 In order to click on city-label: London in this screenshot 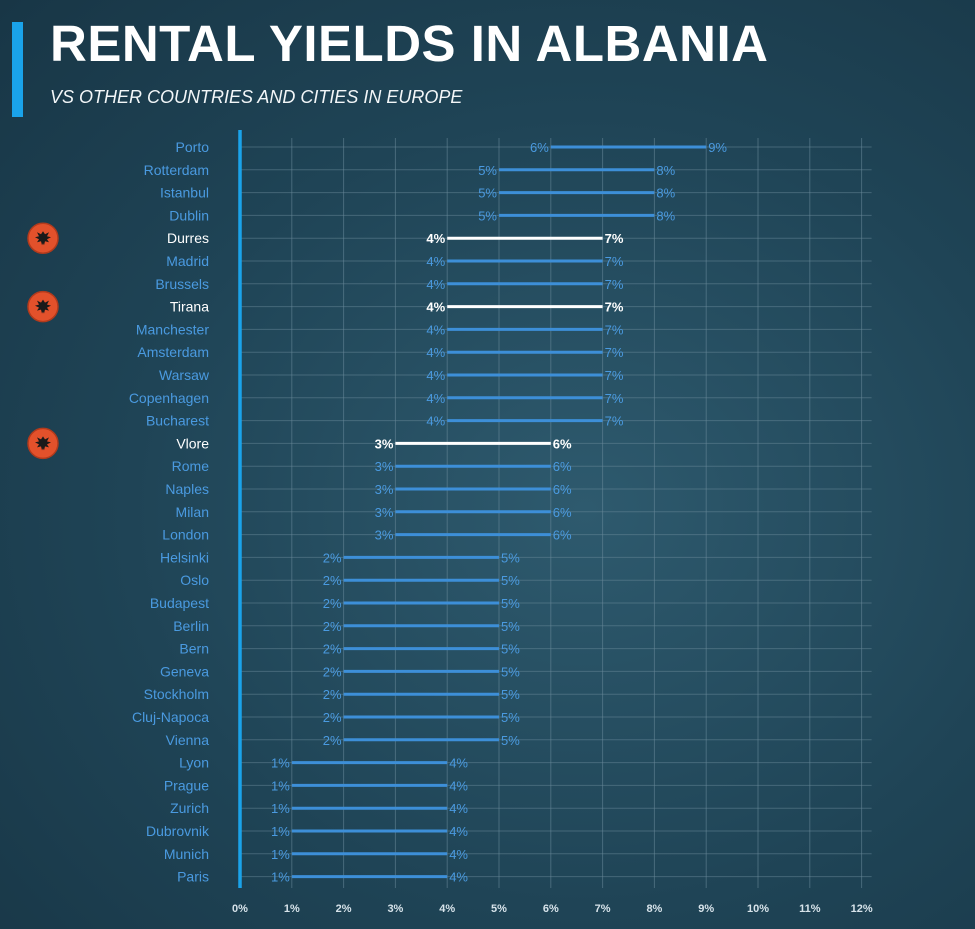, I will do `click(185, 535)`.